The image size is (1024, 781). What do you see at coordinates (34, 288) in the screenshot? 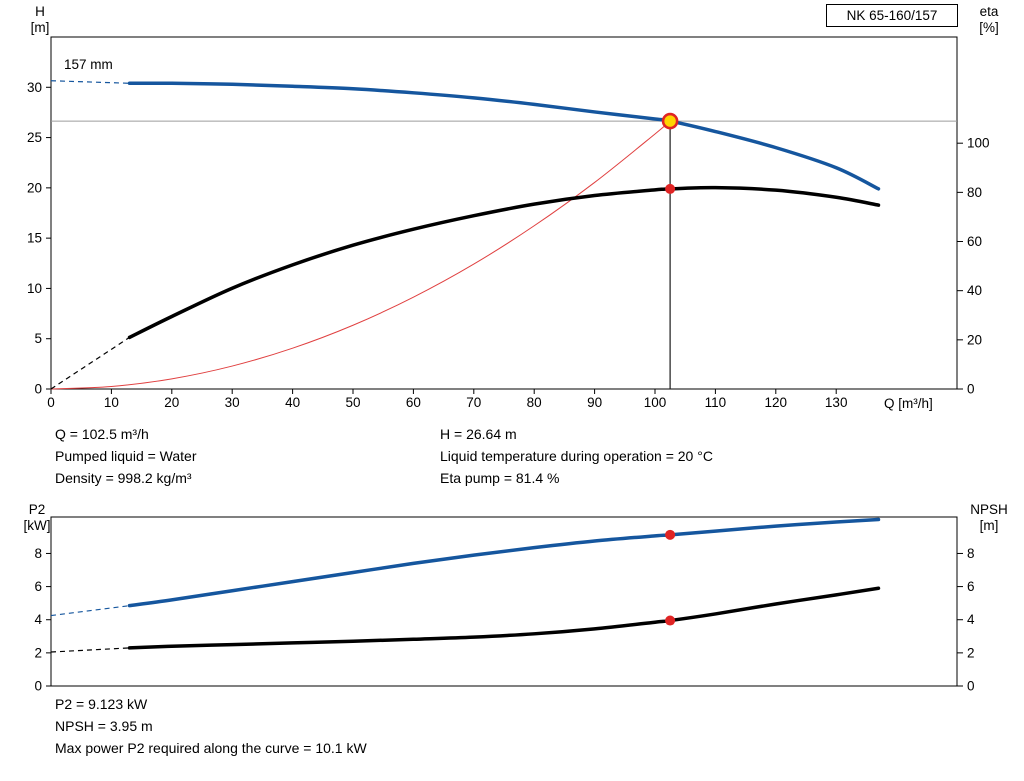
I see `y-left-tick-label: 10` at bounding box center [34, 288].